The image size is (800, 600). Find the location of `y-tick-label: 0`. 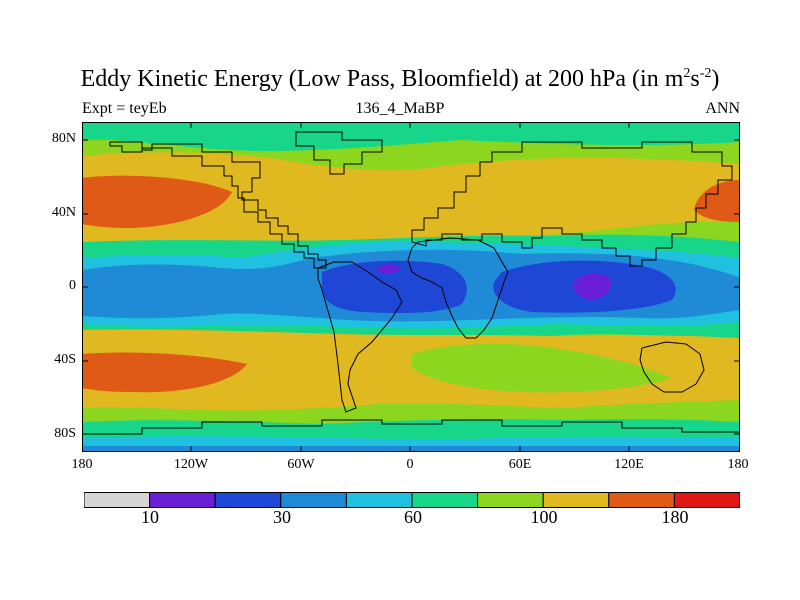

y-tick-label: 0 is located at coordinates (72, 285).